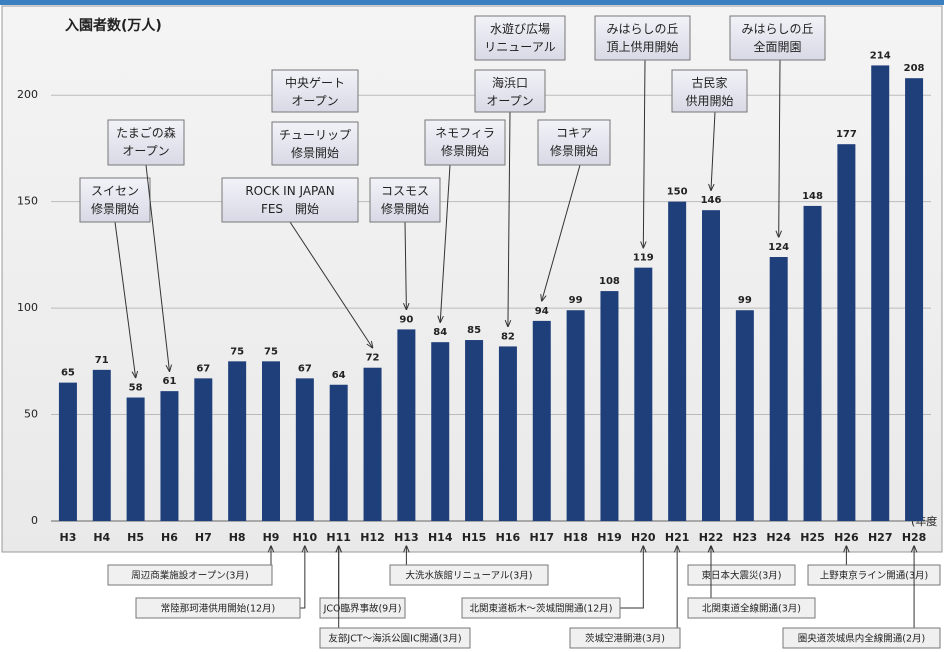 The height and width of the screenshot is (652, 944). I want to click on x-tick-label: H4, so click(101, 537).